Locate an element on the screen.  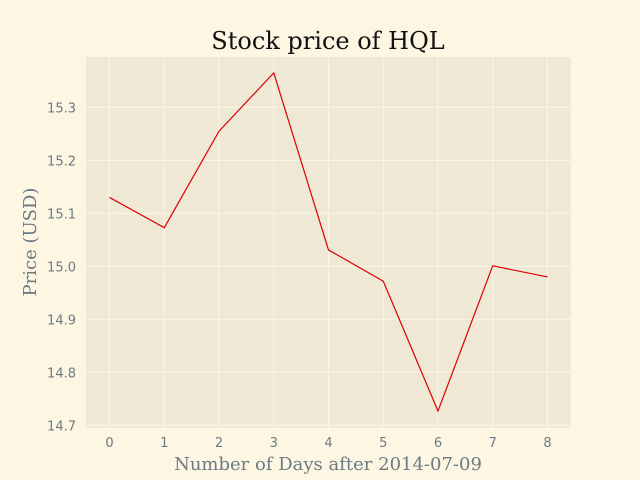
x-tick-label: 6 is located at coordinates (438, 443).